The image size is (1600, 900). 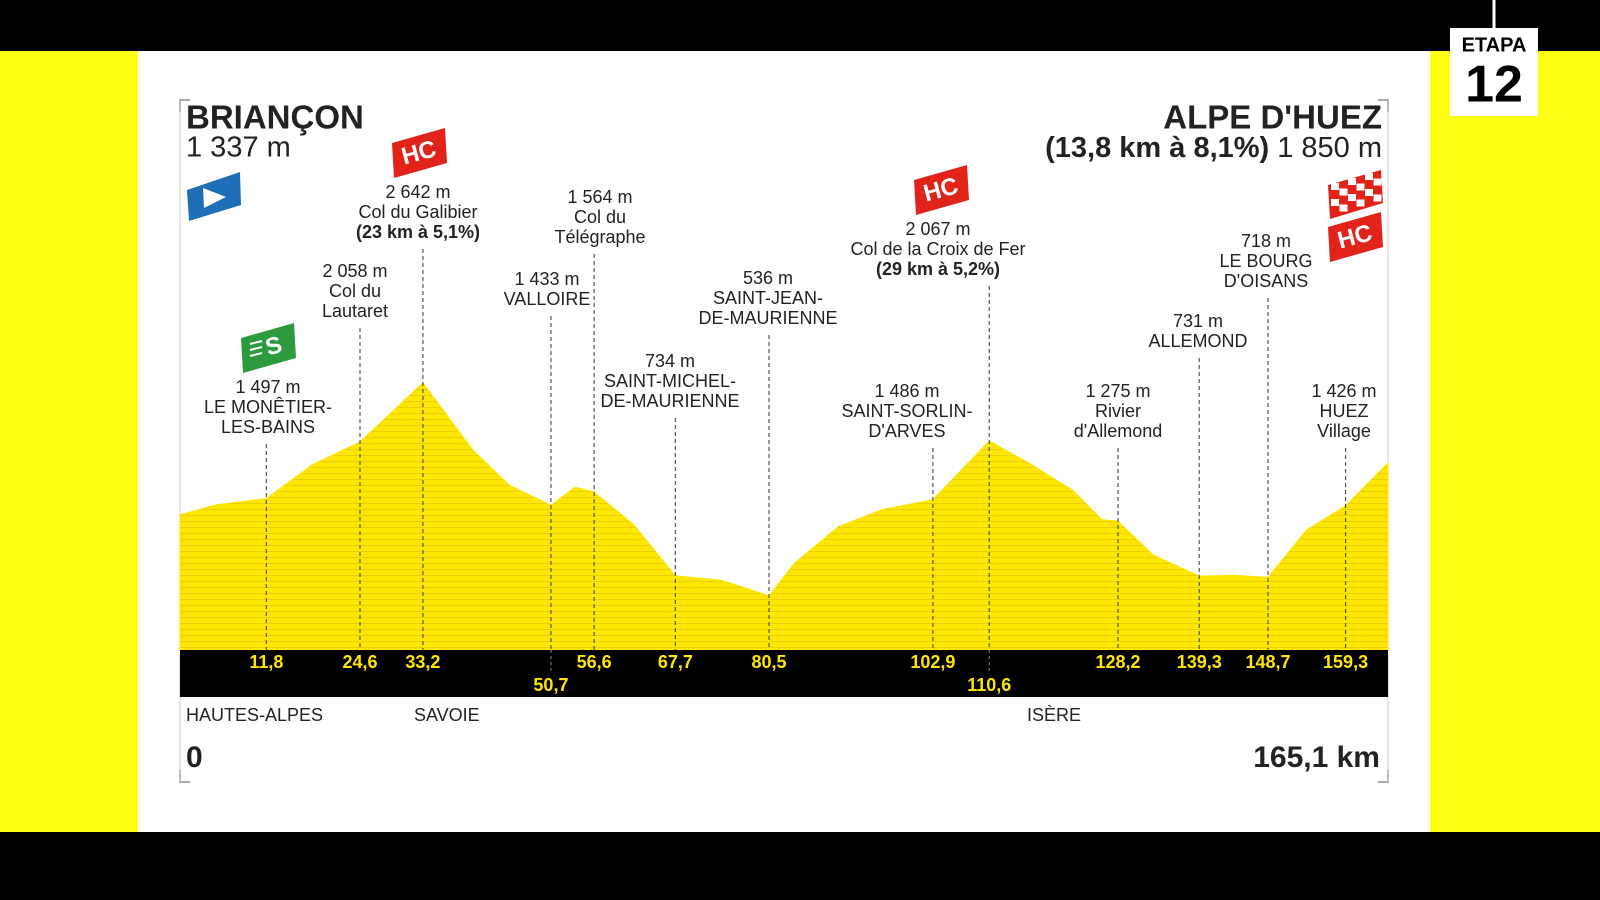 What do you see at coordinates (670, 361) in the screenshot?
I see `waypoint-elevation: 734 m` at bounding box center [670, 361].